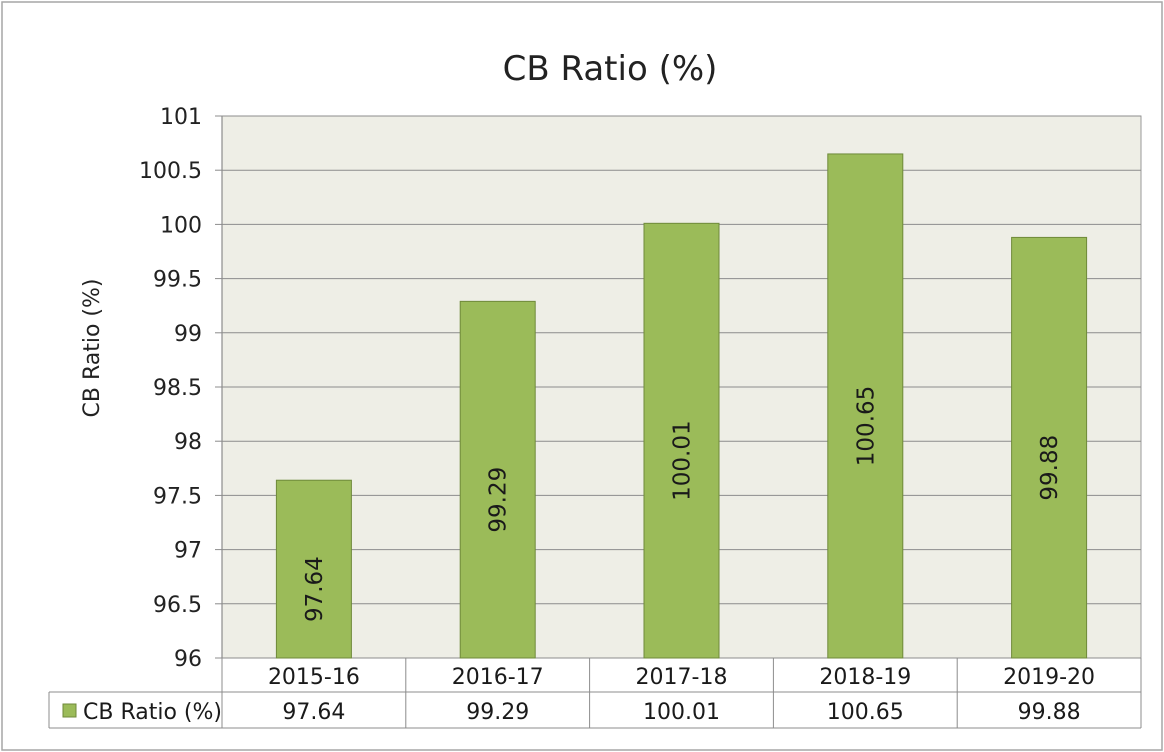  What do you see at coordinates (181, 117) in the screenshot?
I see `y-tick-label: 101` at bounding box center [181, 117].